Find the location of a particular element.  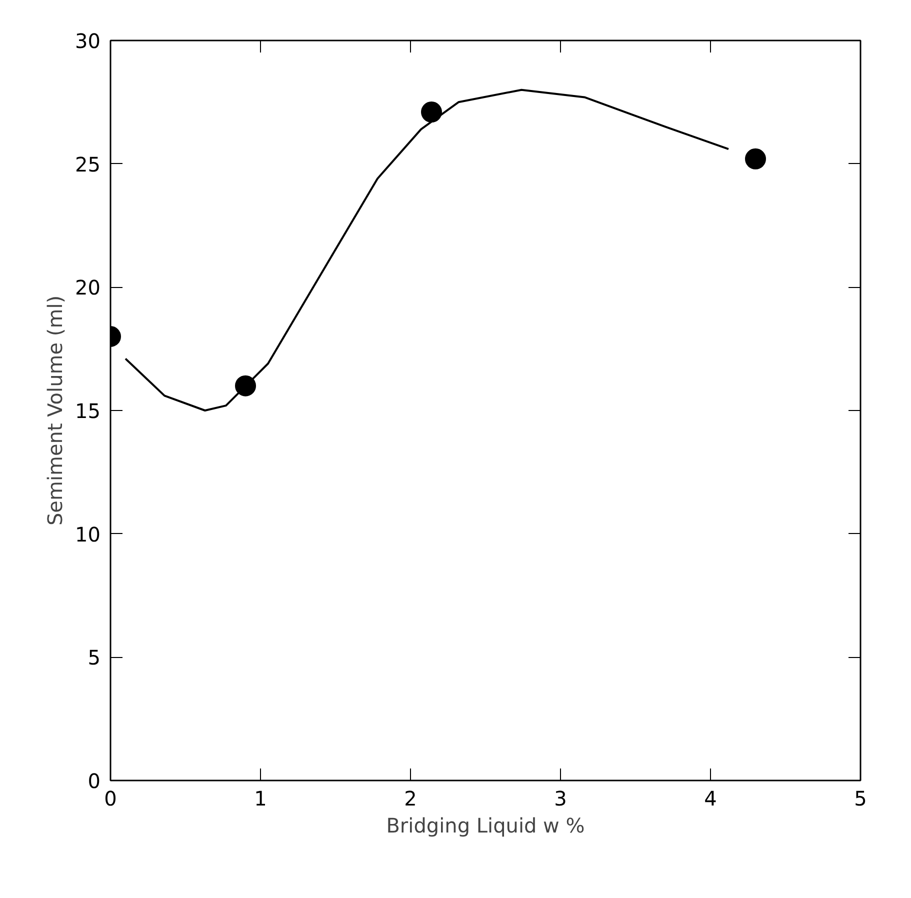

y-tick-label: 15 is located at coordinates (88, 411).